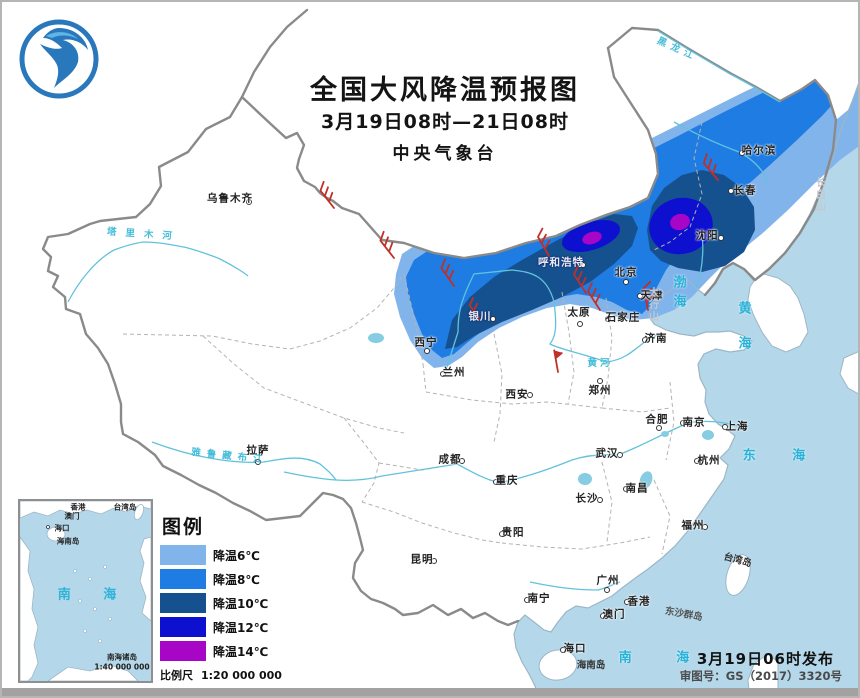 The image size is (860, 698). Describe the element at coordinates (652, 295) in the screenshot. I see `city-label: 天津` at that location.